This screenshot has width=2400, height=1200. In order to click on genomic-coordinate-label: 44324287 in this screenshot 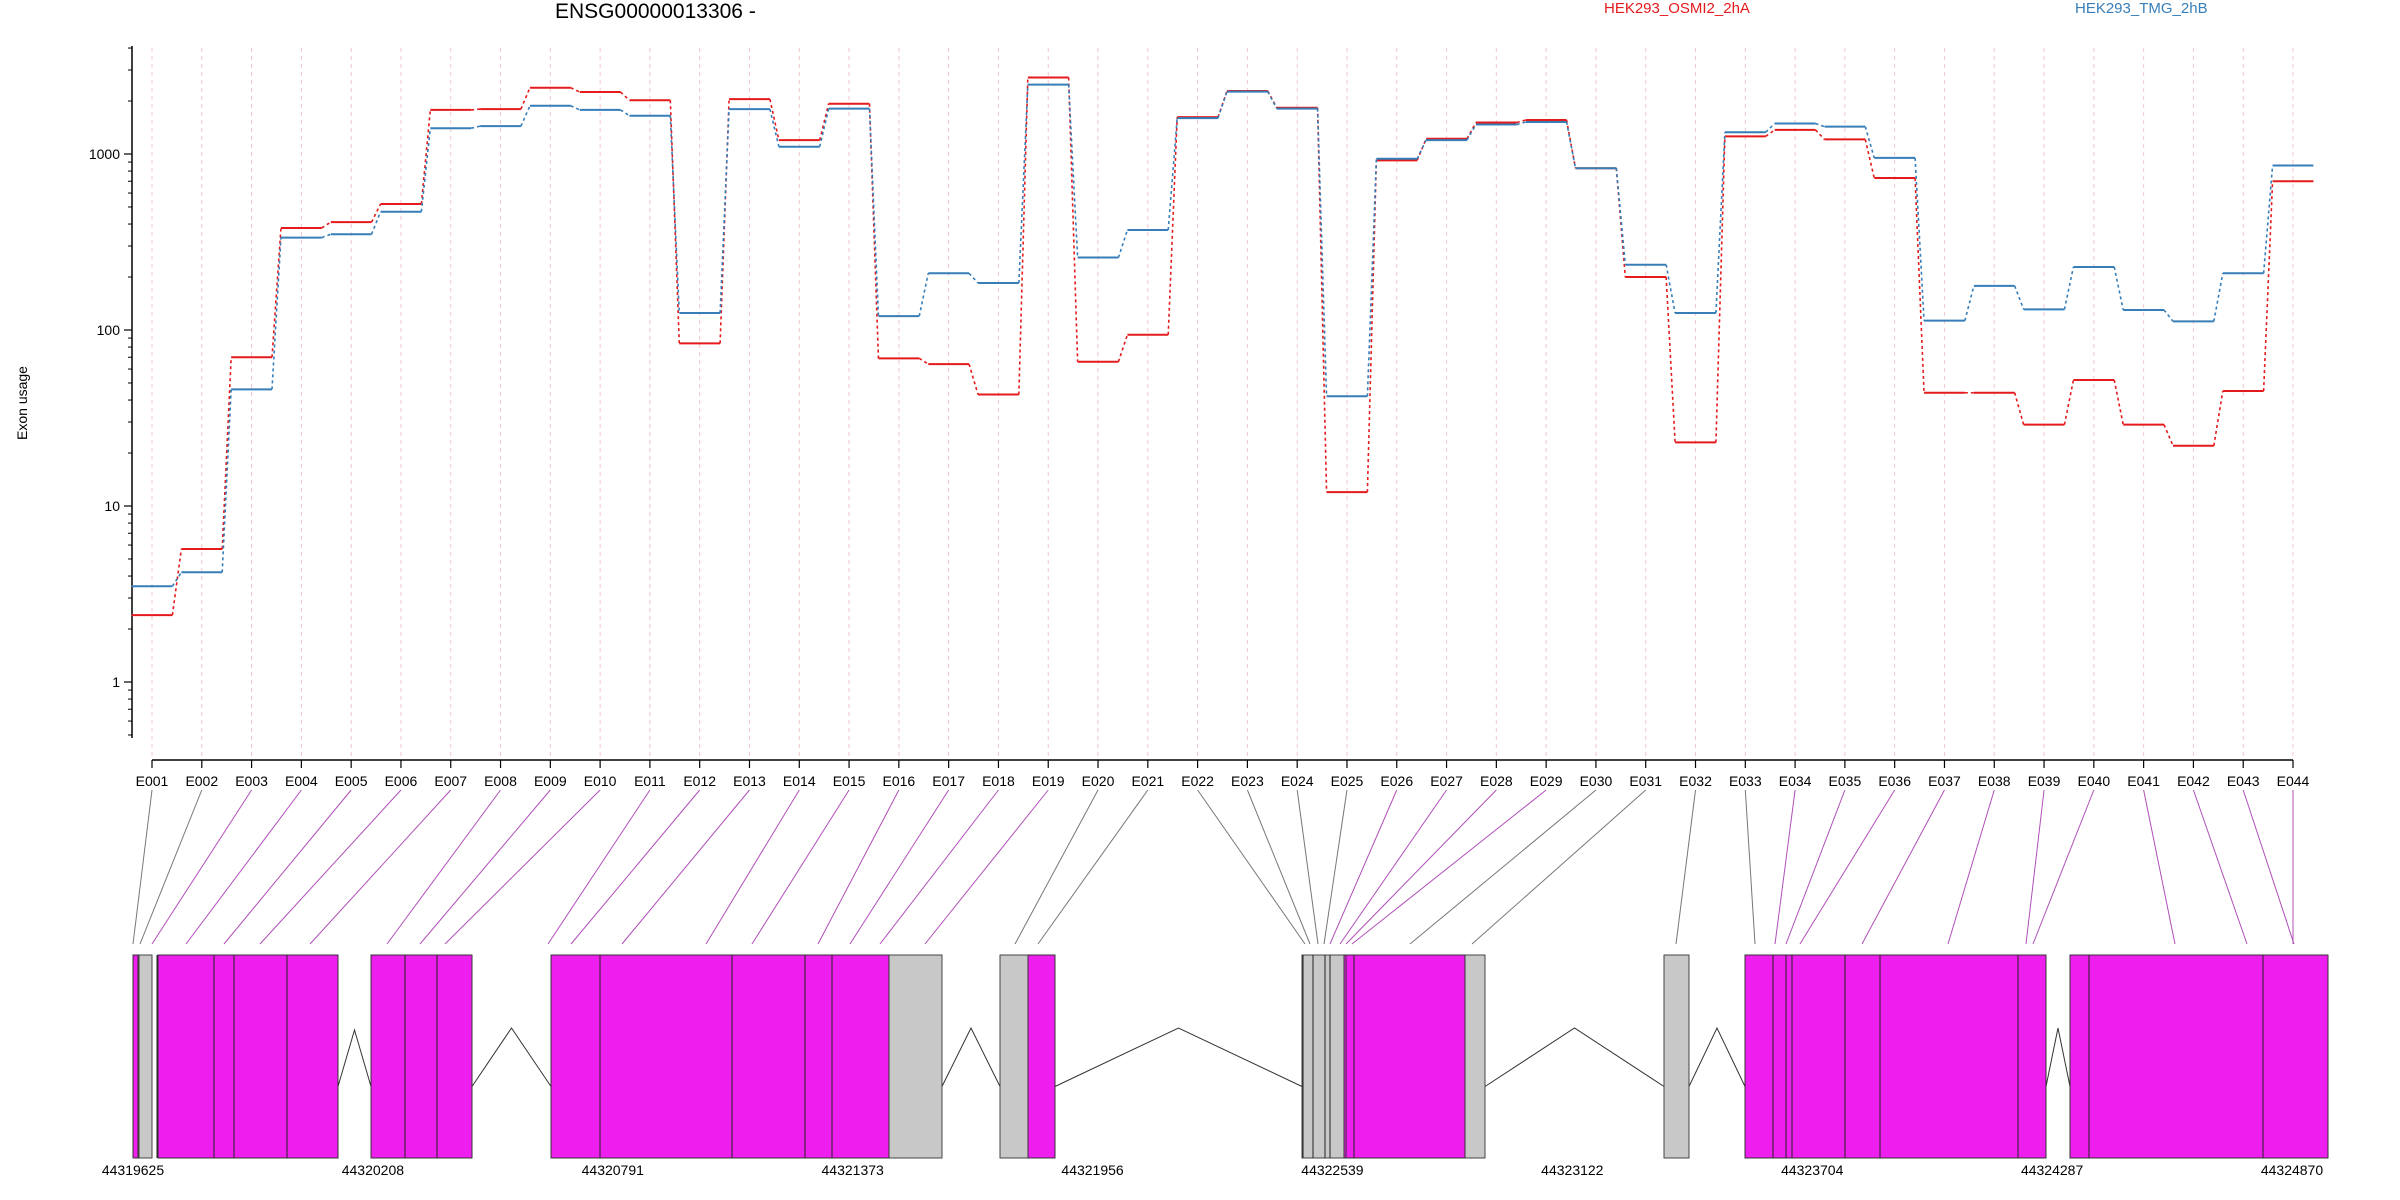, I will do `click(2052, 1170)`.